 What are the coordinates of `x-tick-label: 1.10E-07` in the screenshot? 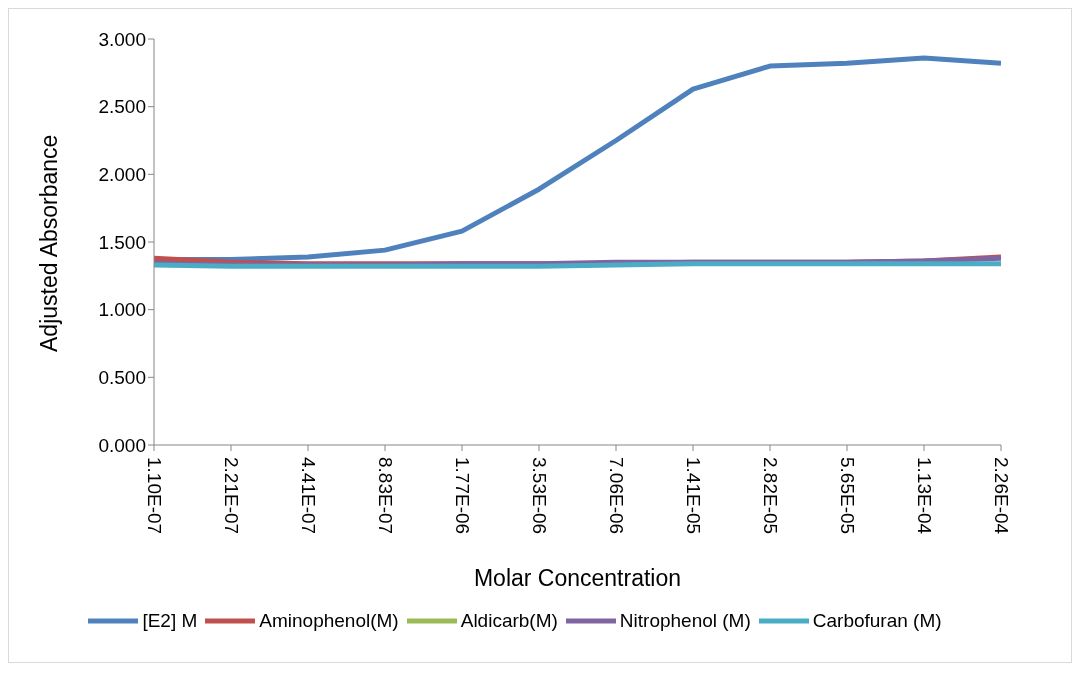 It's located at (154, 496).